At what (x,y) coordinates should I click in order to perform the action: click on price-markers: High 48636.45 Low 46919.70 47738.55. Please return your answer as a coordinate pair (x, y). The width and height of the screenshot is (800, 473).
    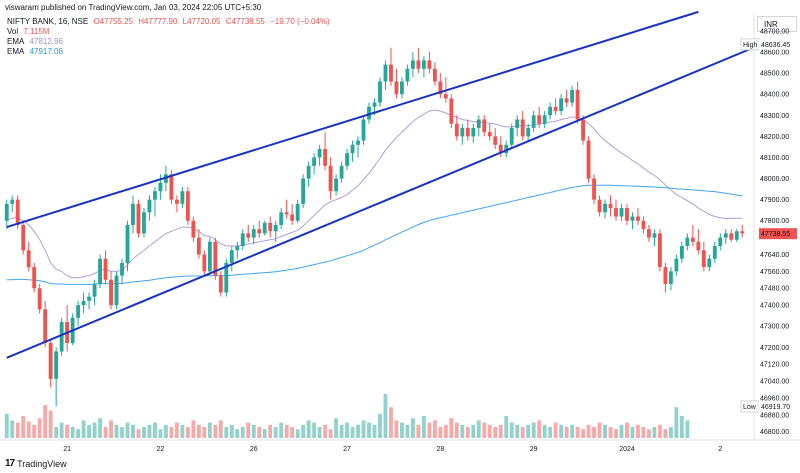
    Looking at the image, I should click on (768, 225).